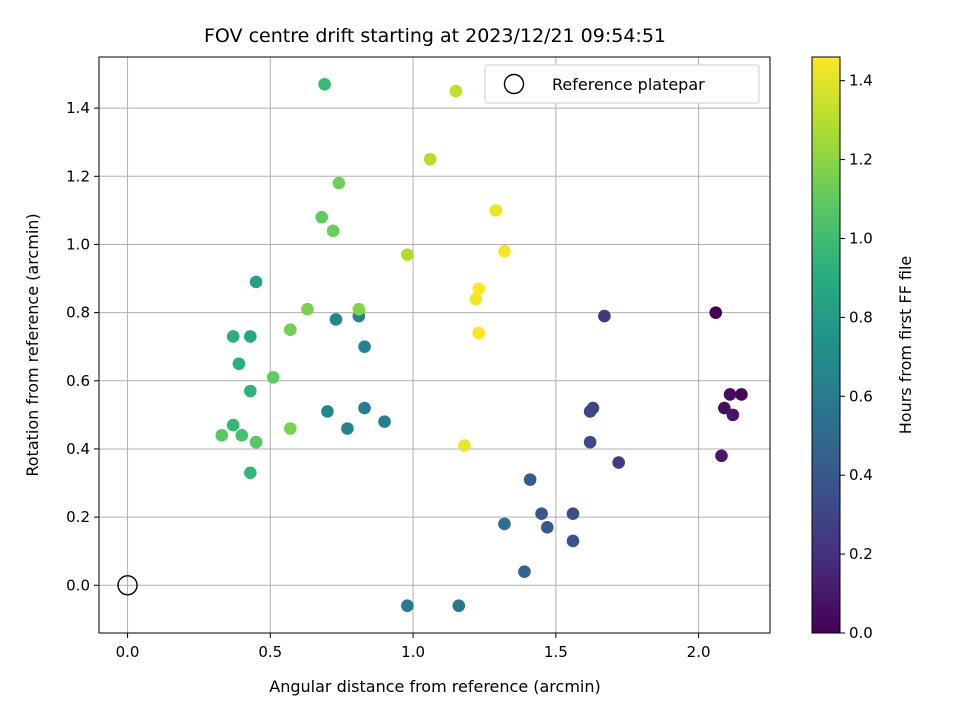 The width and height of the screenshot is (960, 720). What do you see at coordinates (861, 238) in the screenshot?
I see `colorbar-tick-label: 1.0` at bounding box center [861, 238].